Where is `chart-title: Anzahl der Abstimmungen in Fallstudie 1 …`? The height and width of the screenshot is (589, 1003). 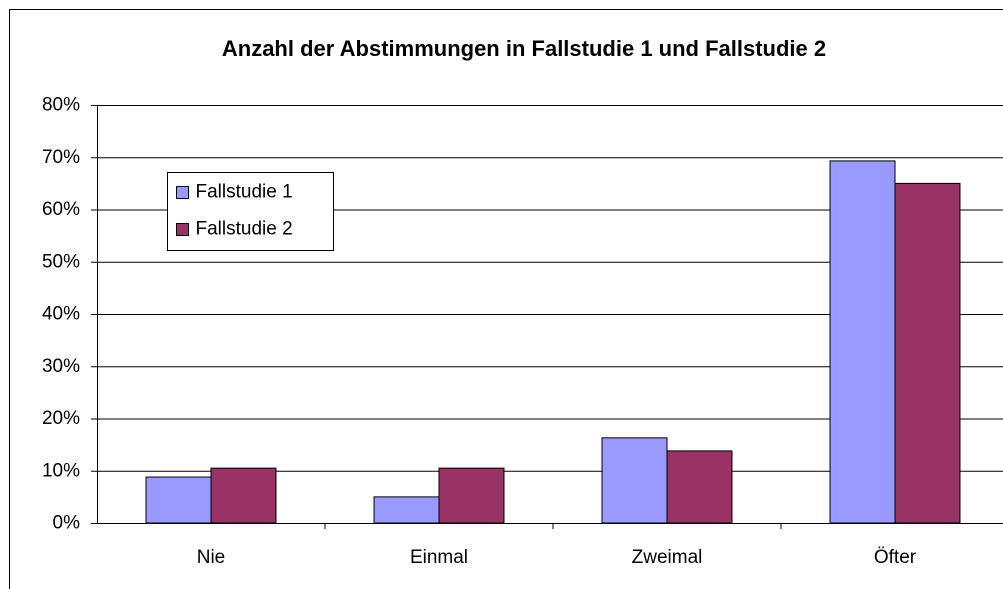 chart-title: Anzahl der Abstimmungen in Fallstudie 1 … is located at coordinates (524, 48).